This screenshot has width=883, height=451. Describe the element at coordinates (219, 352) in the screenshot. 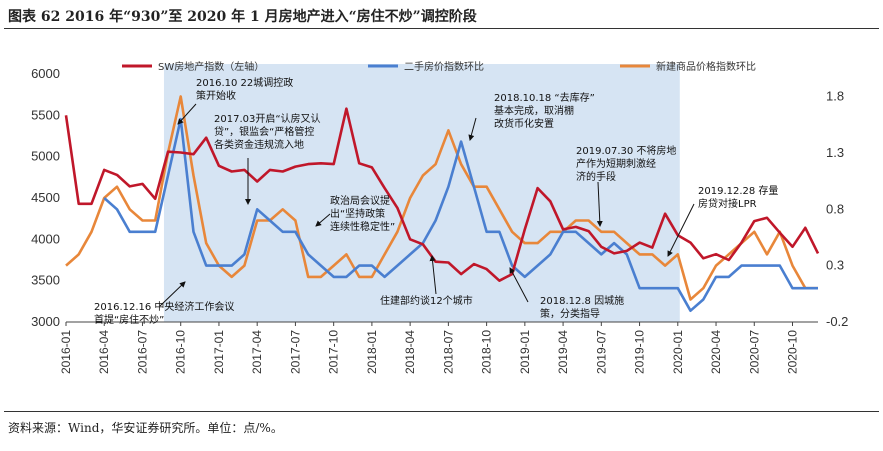

I see `x-tick-label: 2017-01` at that location.